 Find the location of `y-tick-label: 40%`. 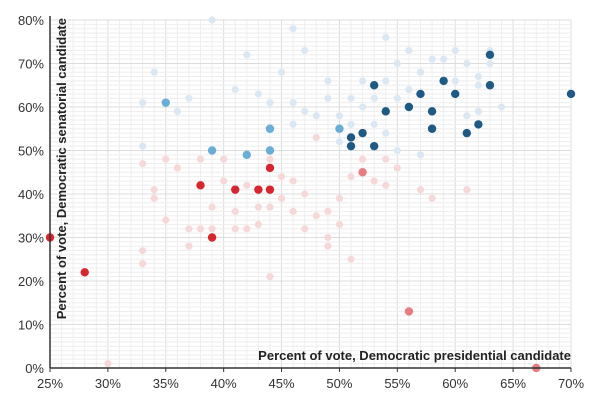

y-tick-label: 40% is located at coordinates (31, 194).